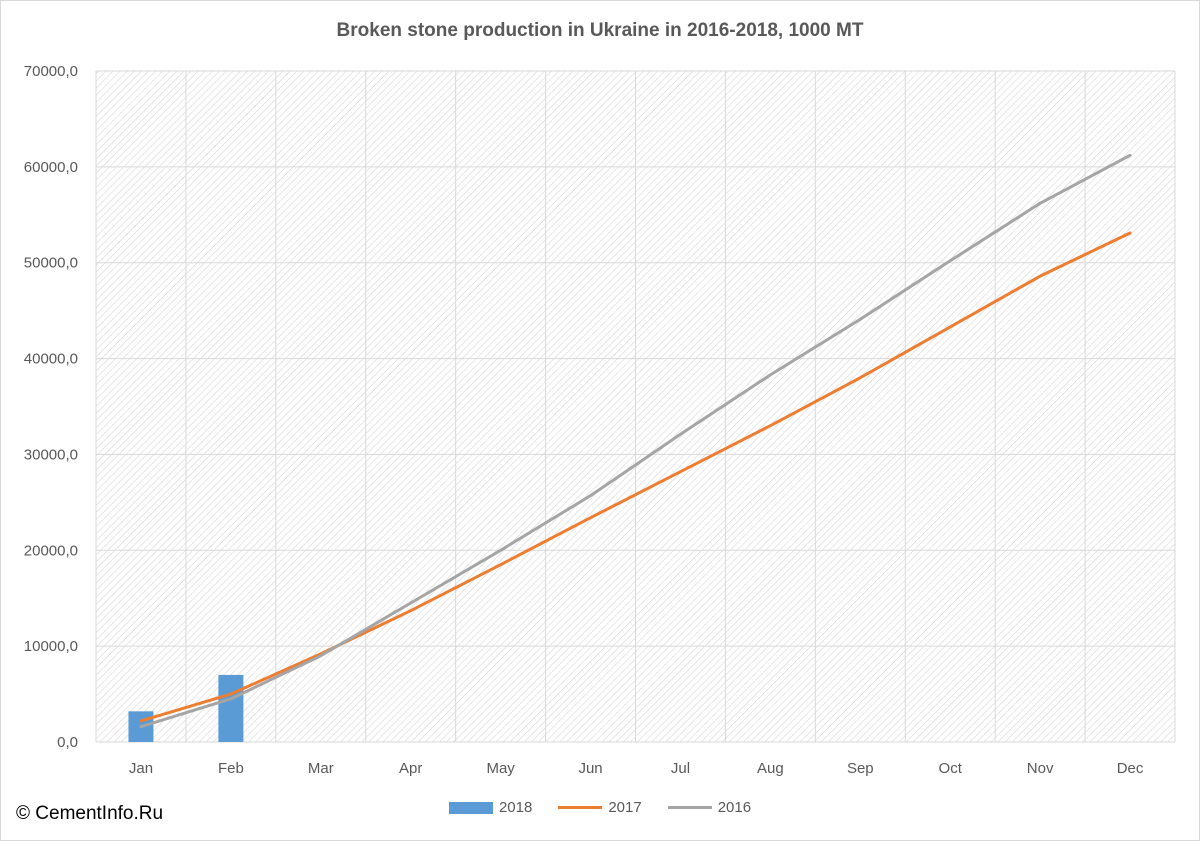 The height and width of the screenshot is (841, 1200). I want to click on x-tick-label: Aug, so click(770, 768).